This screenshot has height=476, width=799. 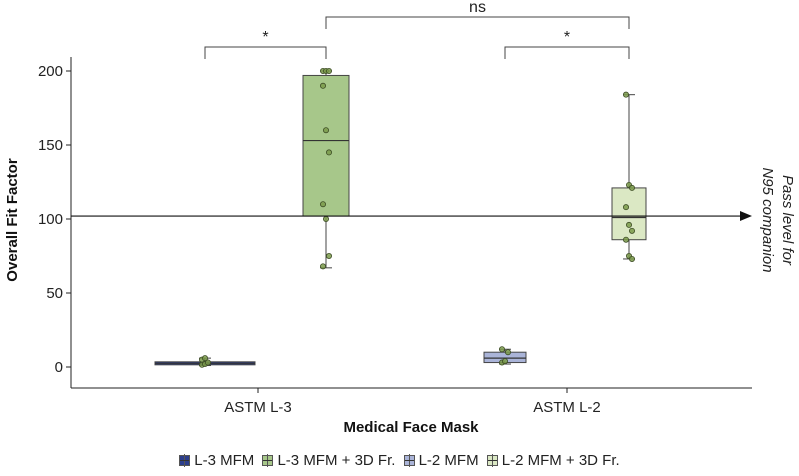 What do you see at coordinates (492, 460) in the screenshot?
I see `legend-swatch-l2-mfm-3d` at bounding box center [492, 460].